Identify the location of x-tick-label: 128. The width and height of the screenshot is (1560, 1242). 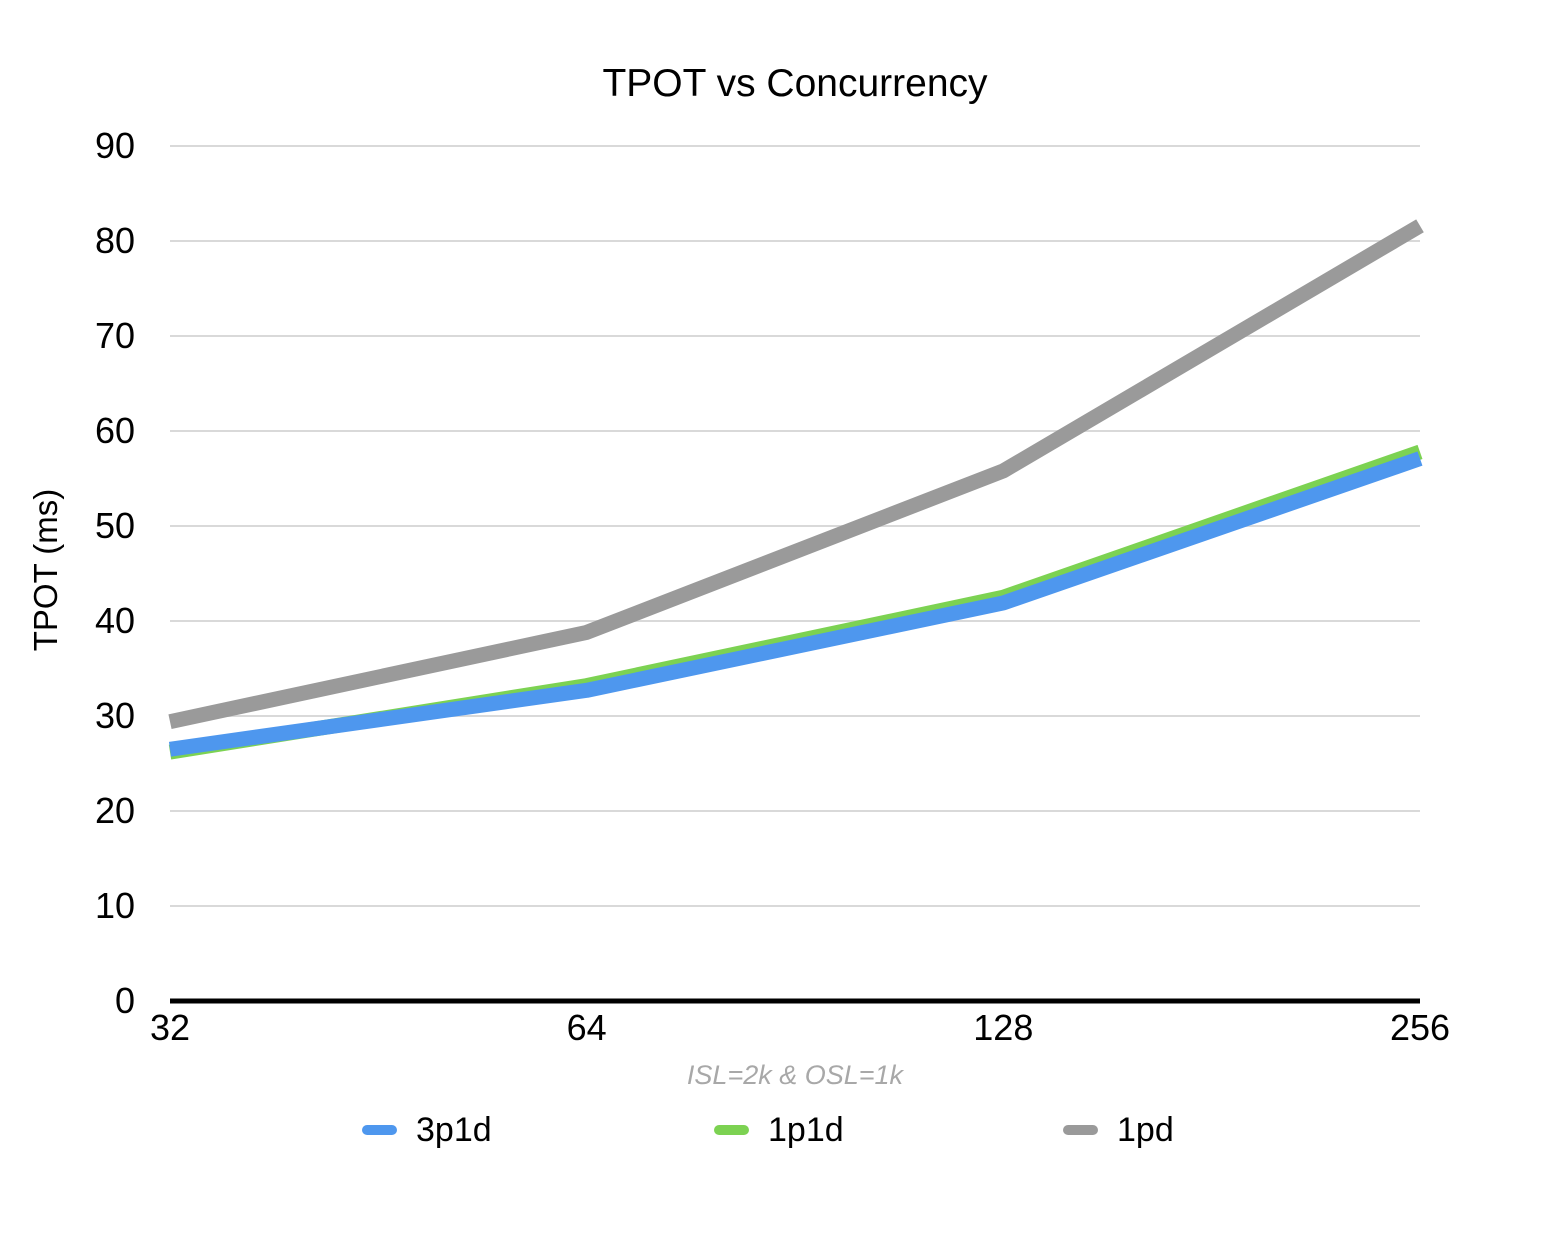
(1003, 1027).